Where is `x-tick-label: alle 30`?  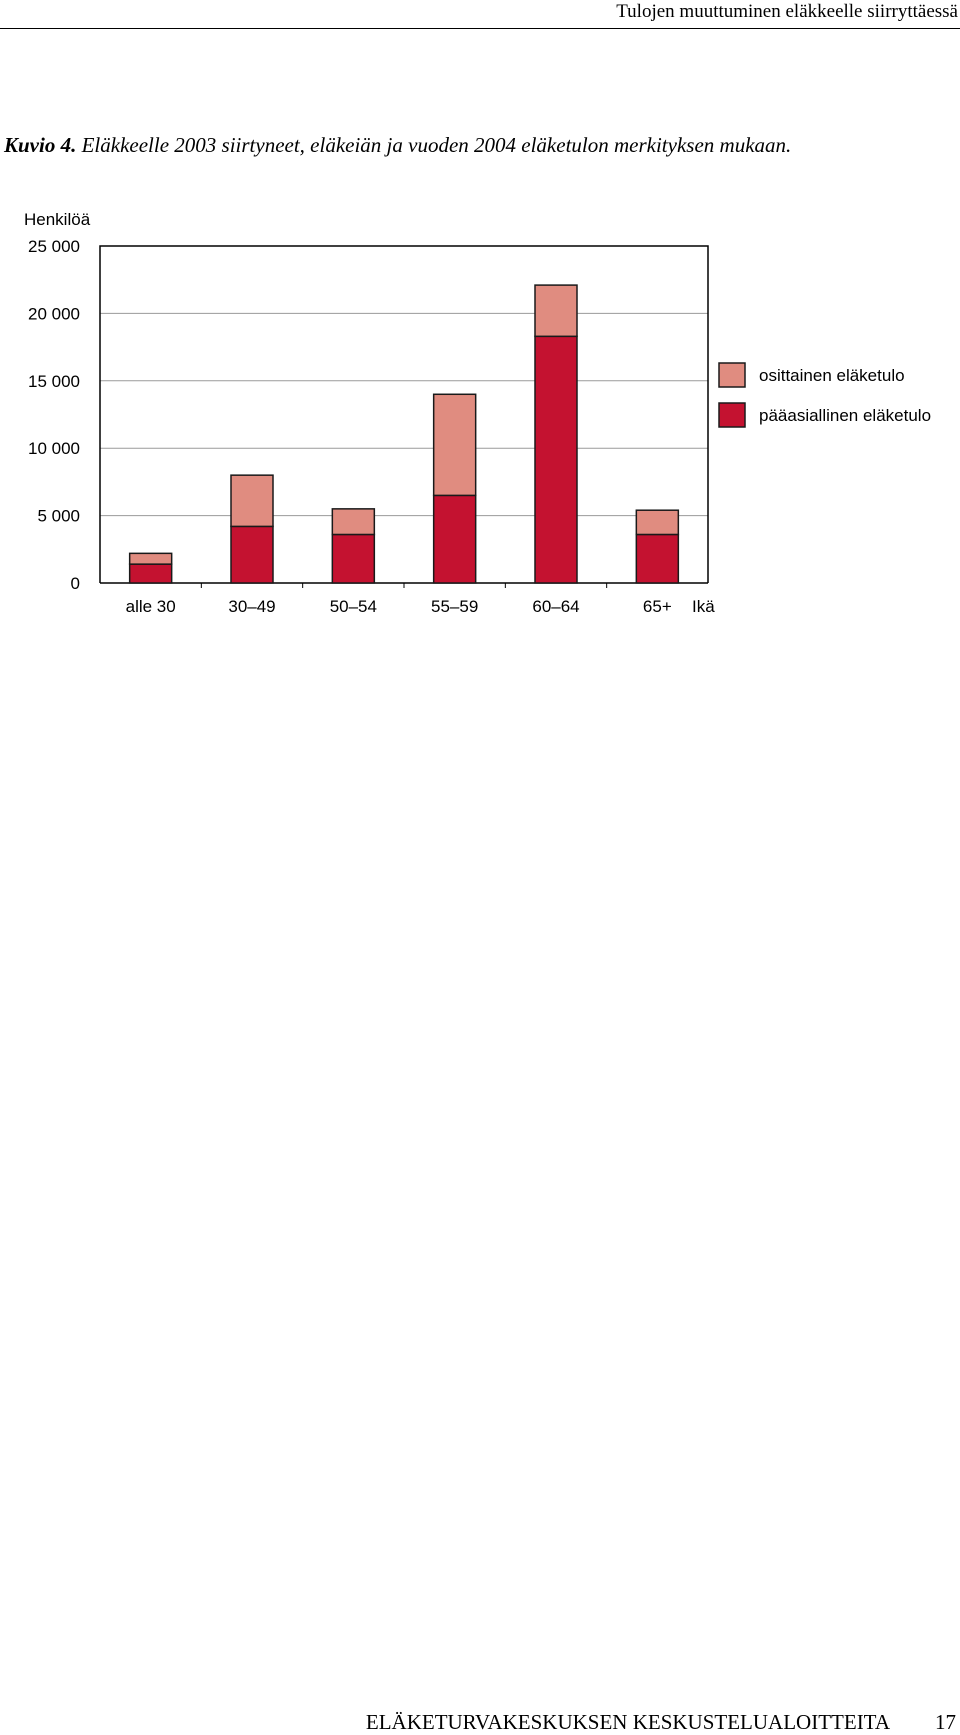
x-tick-label: alle 30 is located at coordinates (151, 606).